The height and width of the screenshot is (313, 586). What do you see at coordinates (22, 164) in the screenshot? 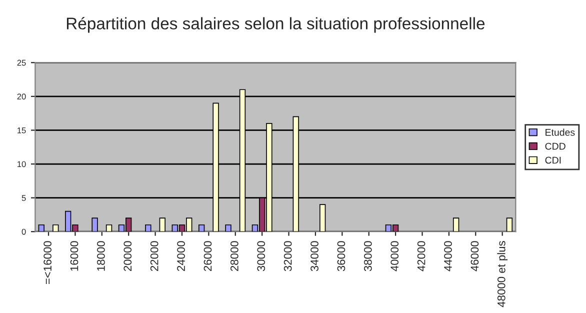
I see `y-tick-label: 10` at bounding box center [22, 164].